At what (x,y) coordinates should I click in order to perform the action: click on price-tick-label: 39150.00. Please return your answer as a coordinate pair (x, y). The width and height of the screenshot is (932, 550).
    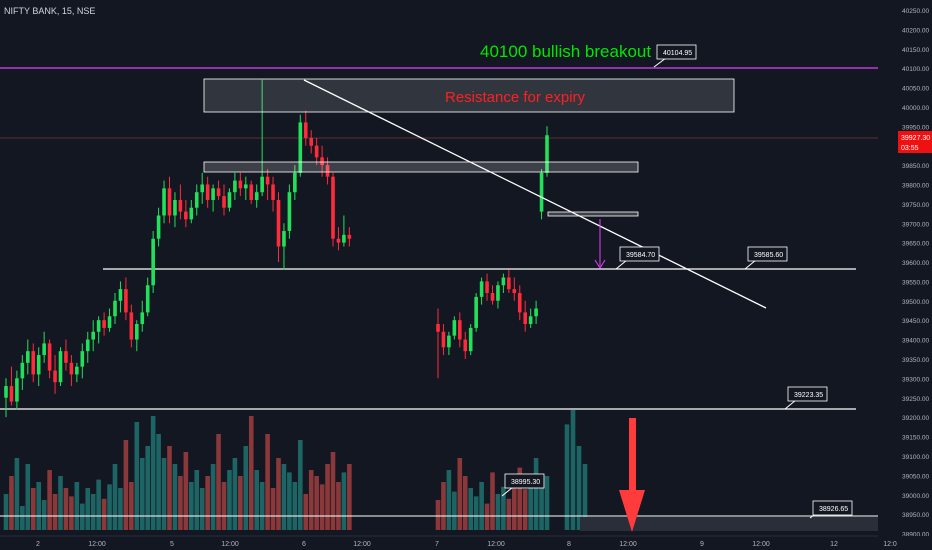
    Looking at the image, I should click on (915, 438).